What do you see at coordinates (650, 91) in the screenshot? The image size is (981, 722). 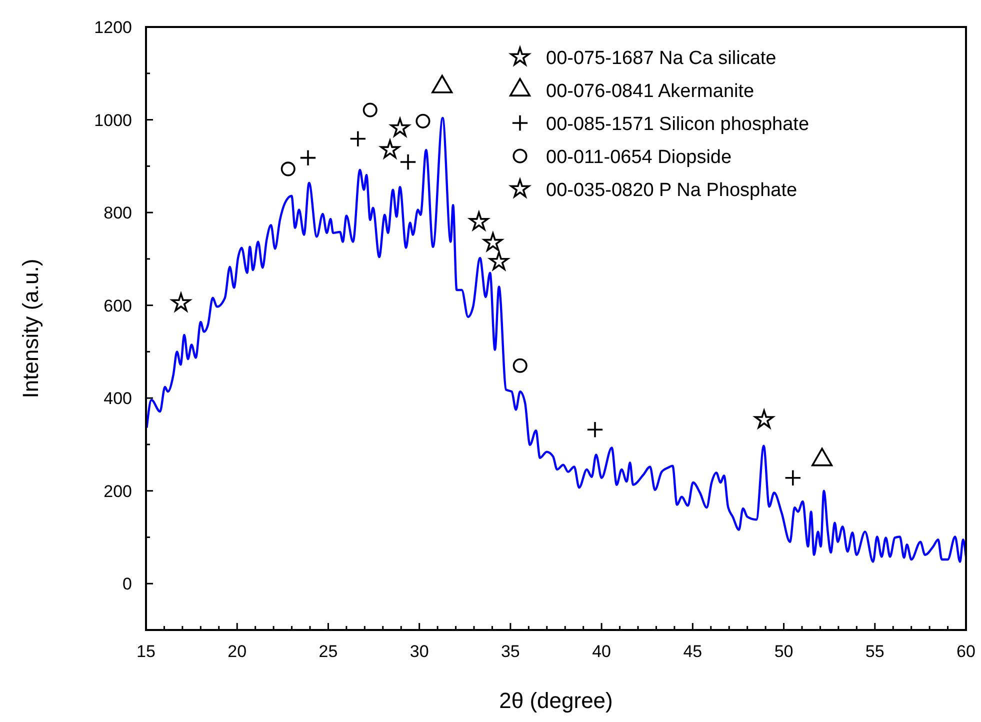 I see `legend-label: 00-076-0841 Akermanite` at bounding box center [650, 91].